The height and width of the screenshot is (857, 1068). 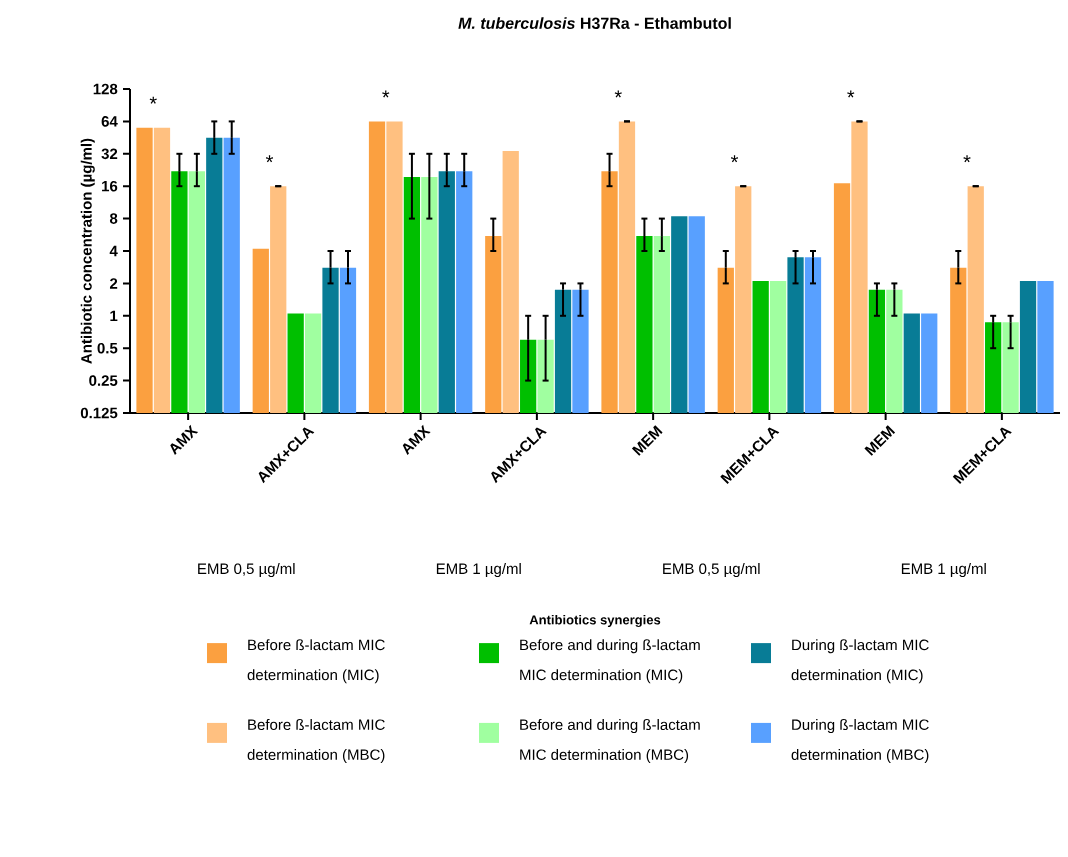 I want to click on y-tick-label: 128, so click(x=105, y=89).